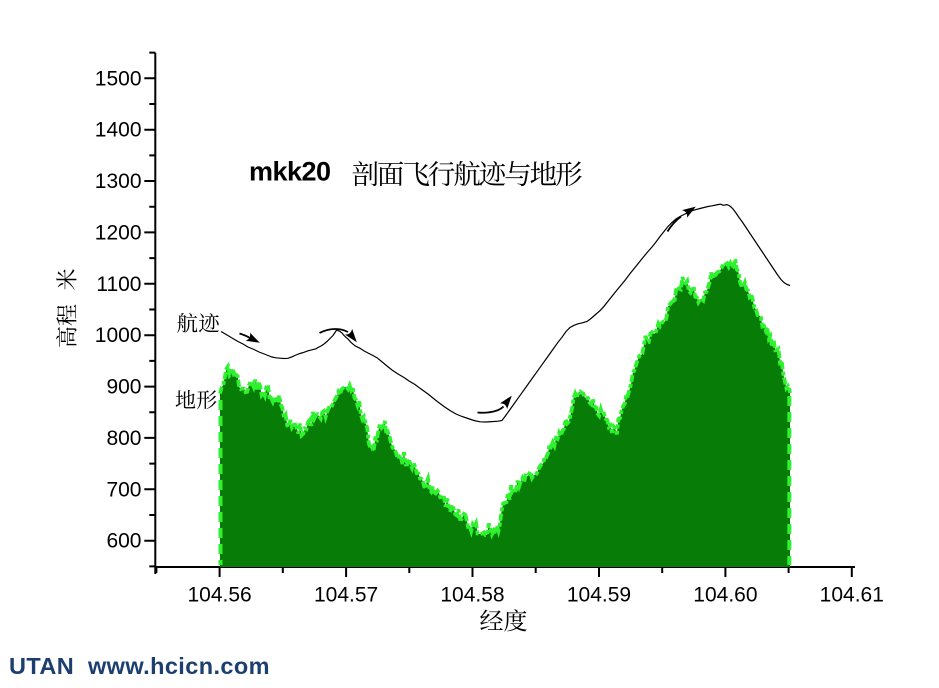 Image resolution: width=939 pixels, height=688 pixels. What do you see at coordinates (219, 595) in the screenshot?
I see `svg-text: 104.56` at bounding box center [219, 595].